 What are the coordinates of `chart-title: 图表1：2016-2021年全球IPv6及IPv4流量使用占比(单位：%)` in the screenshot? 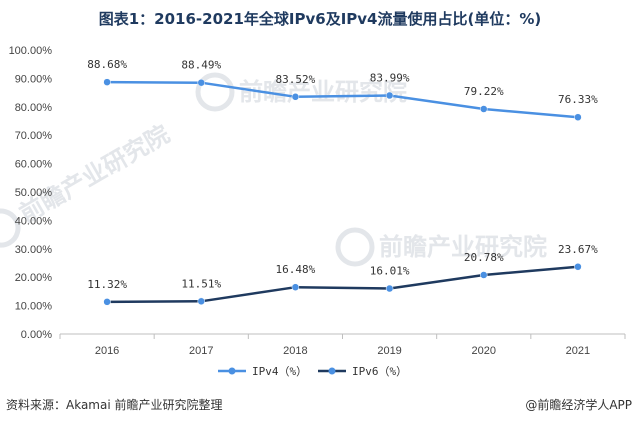 It's located at (320, 19).